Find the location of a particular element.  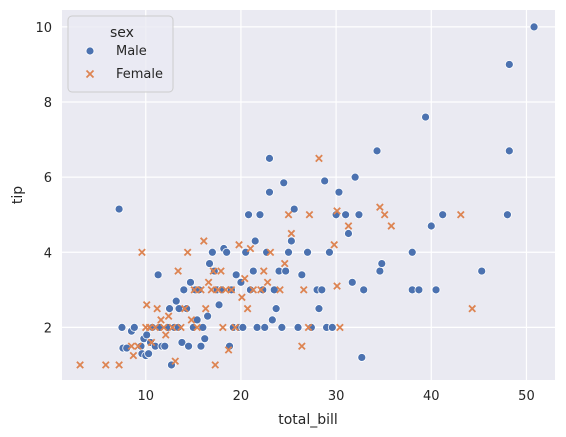

legend-label-male: Male is located at coordinates (131, 51).